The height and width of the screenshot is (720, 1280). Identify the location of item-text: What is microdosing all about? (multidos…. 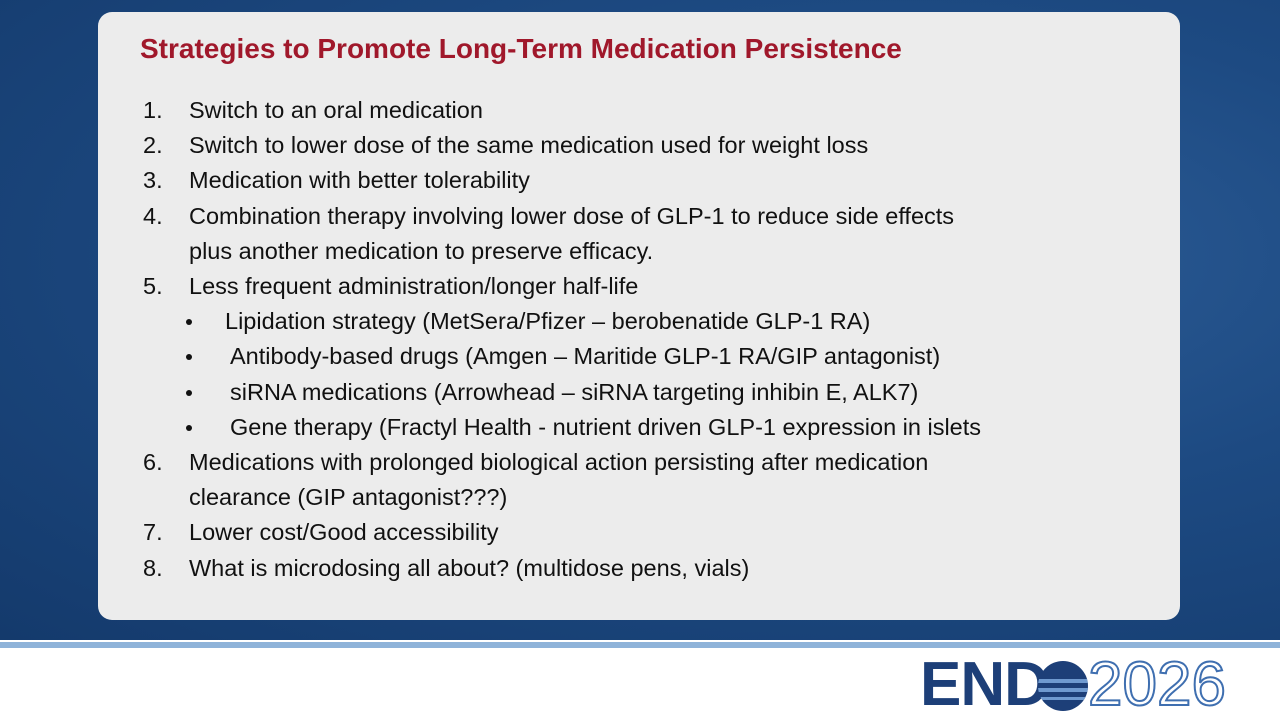
(469, 567).